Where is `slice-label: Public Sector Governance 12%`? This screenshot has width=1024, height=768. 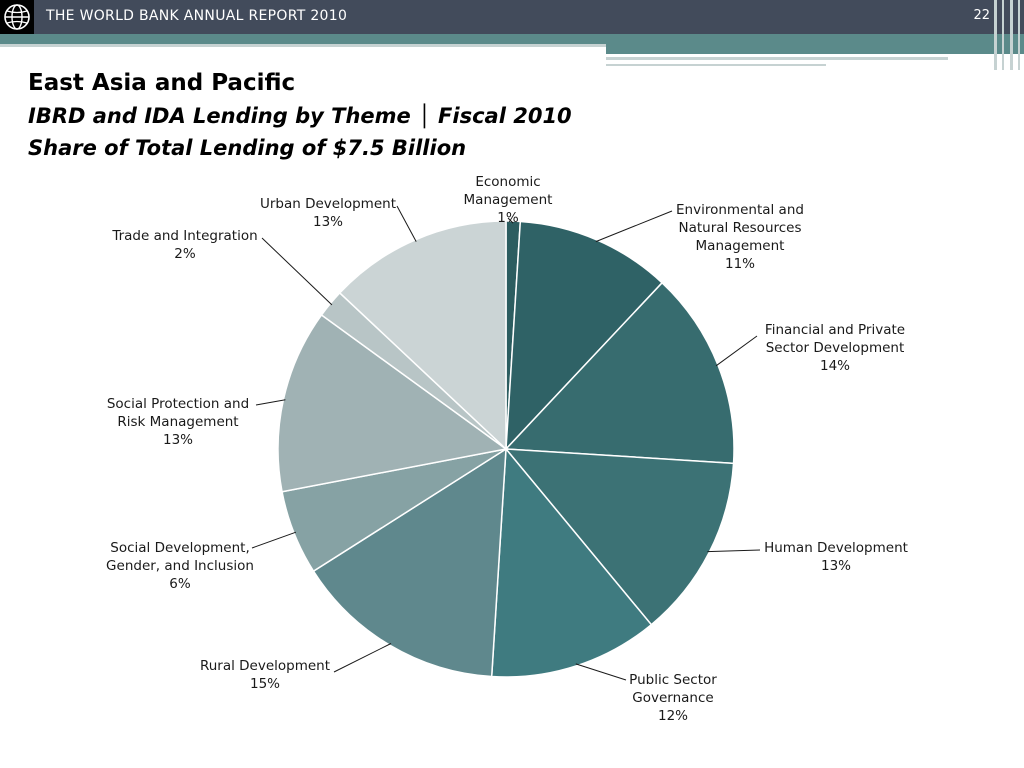
slice-label: Public Sector Governance 12% is located at coordinates (673, 698).